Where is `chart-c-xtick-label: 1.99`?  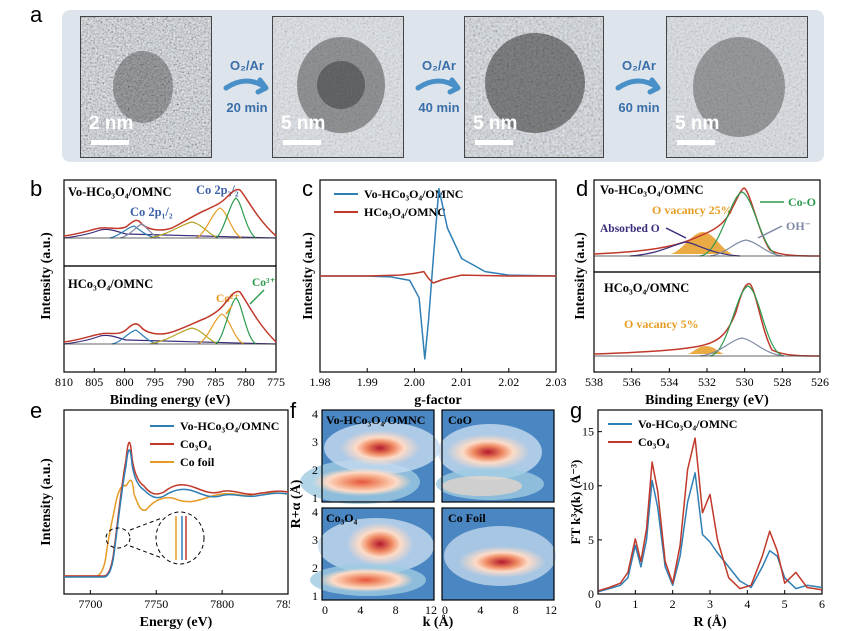 chart-c-xtick-label: 1.99 is located at coordinates (367, 382).